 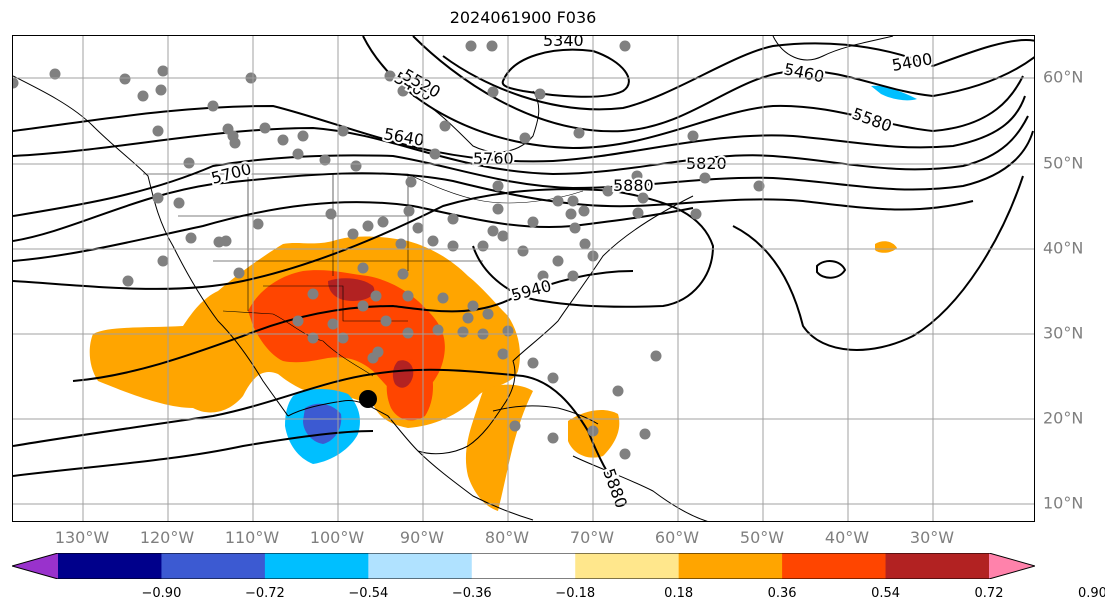 What do you see at coordinates (831, 269) in the screenshot?
I see `contour-5940-loop` at bounding box center [831, 269].